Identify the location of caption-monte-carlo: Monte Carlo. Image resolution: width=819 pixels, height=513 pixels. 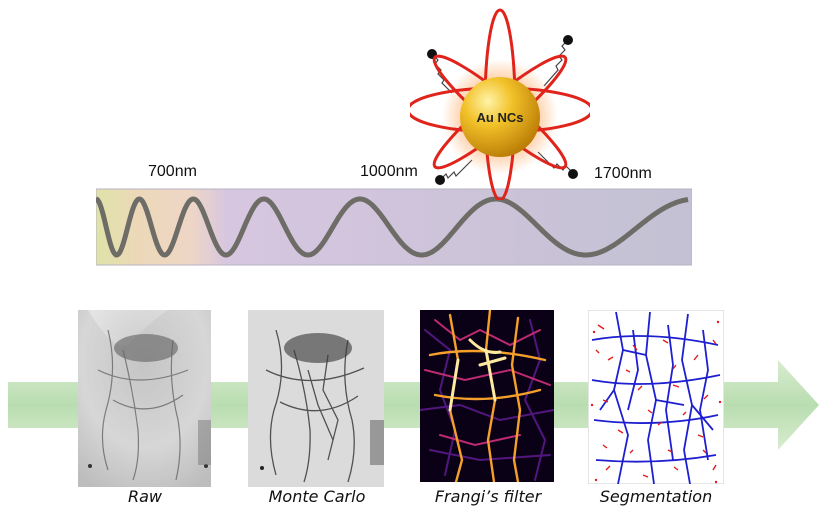
(317, 496).